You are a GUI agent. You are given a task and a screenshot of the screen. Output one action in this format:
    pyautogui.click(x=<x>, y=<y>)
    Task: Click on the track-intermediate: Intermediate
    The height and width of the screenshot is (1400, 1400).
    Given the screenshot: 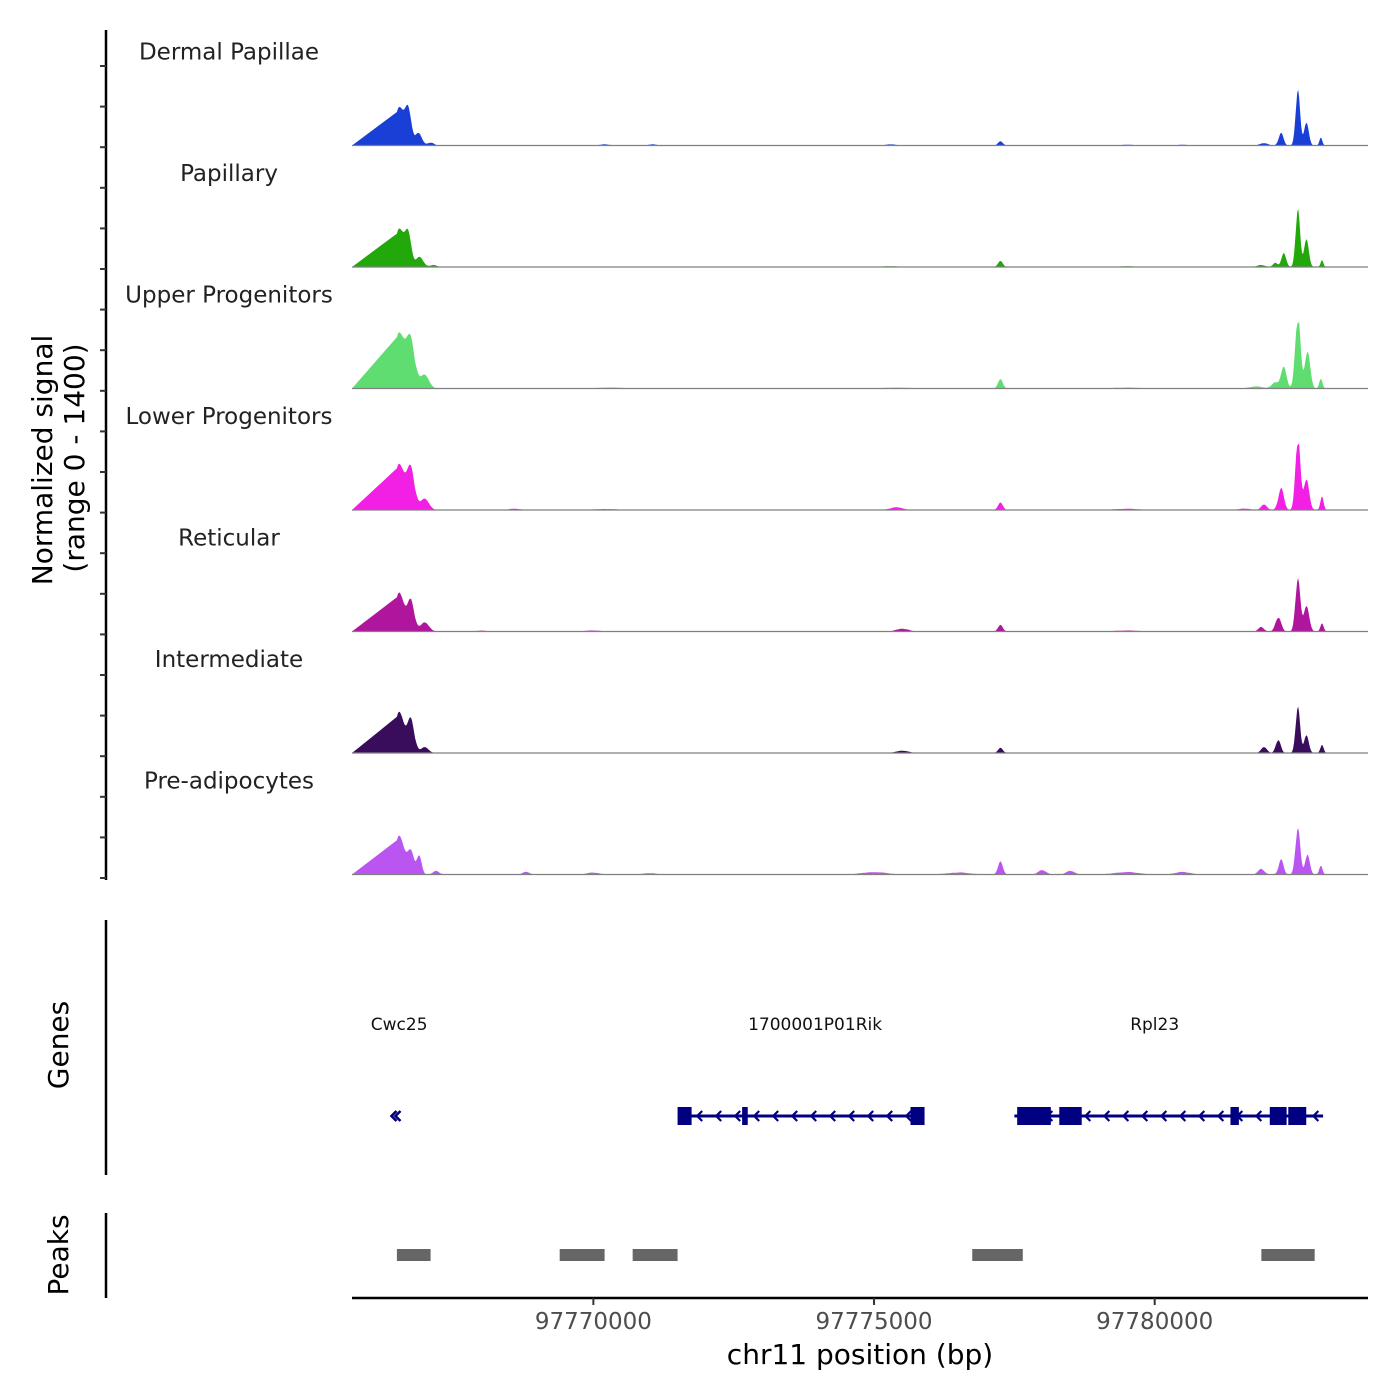 What is the action you would take?
    pyautogui.click(x=761, y=700)
    